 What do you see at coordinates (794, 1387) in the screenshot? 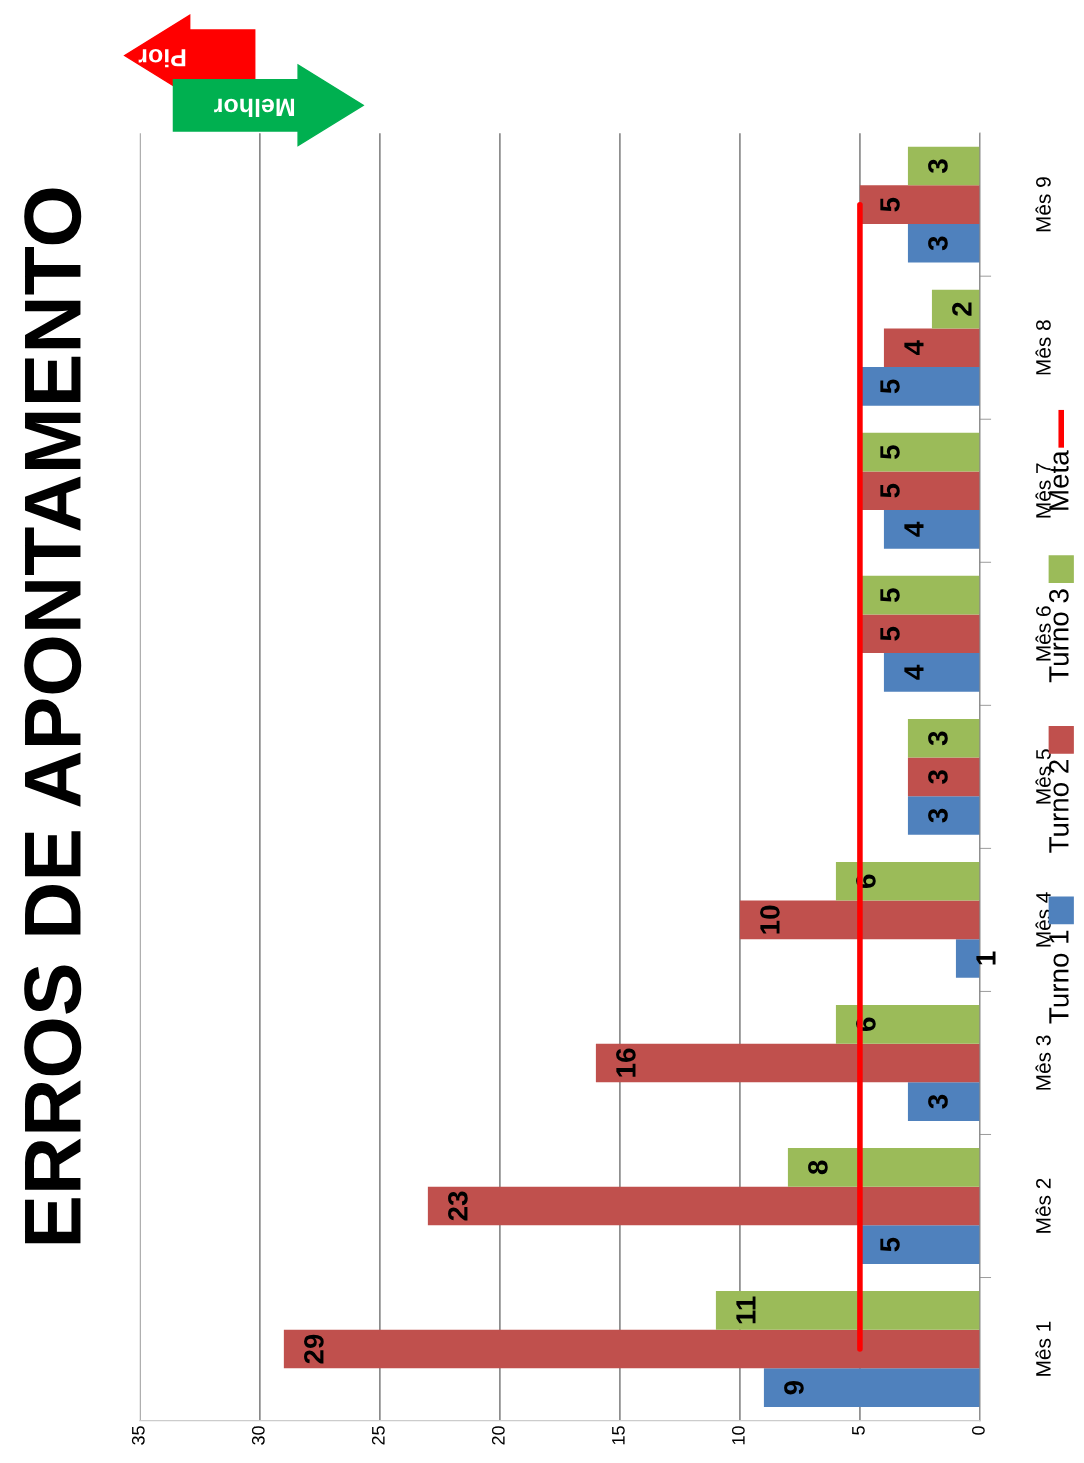
I see `data-label: 9` at bounding box center [794, 1387].